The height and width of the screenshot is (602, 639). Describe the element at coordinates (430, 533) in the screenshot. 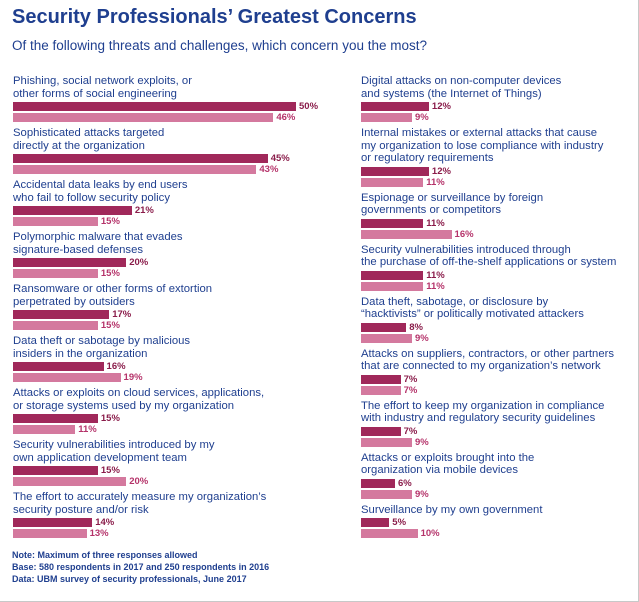

I see `value-label-2016: 10%` at that location.